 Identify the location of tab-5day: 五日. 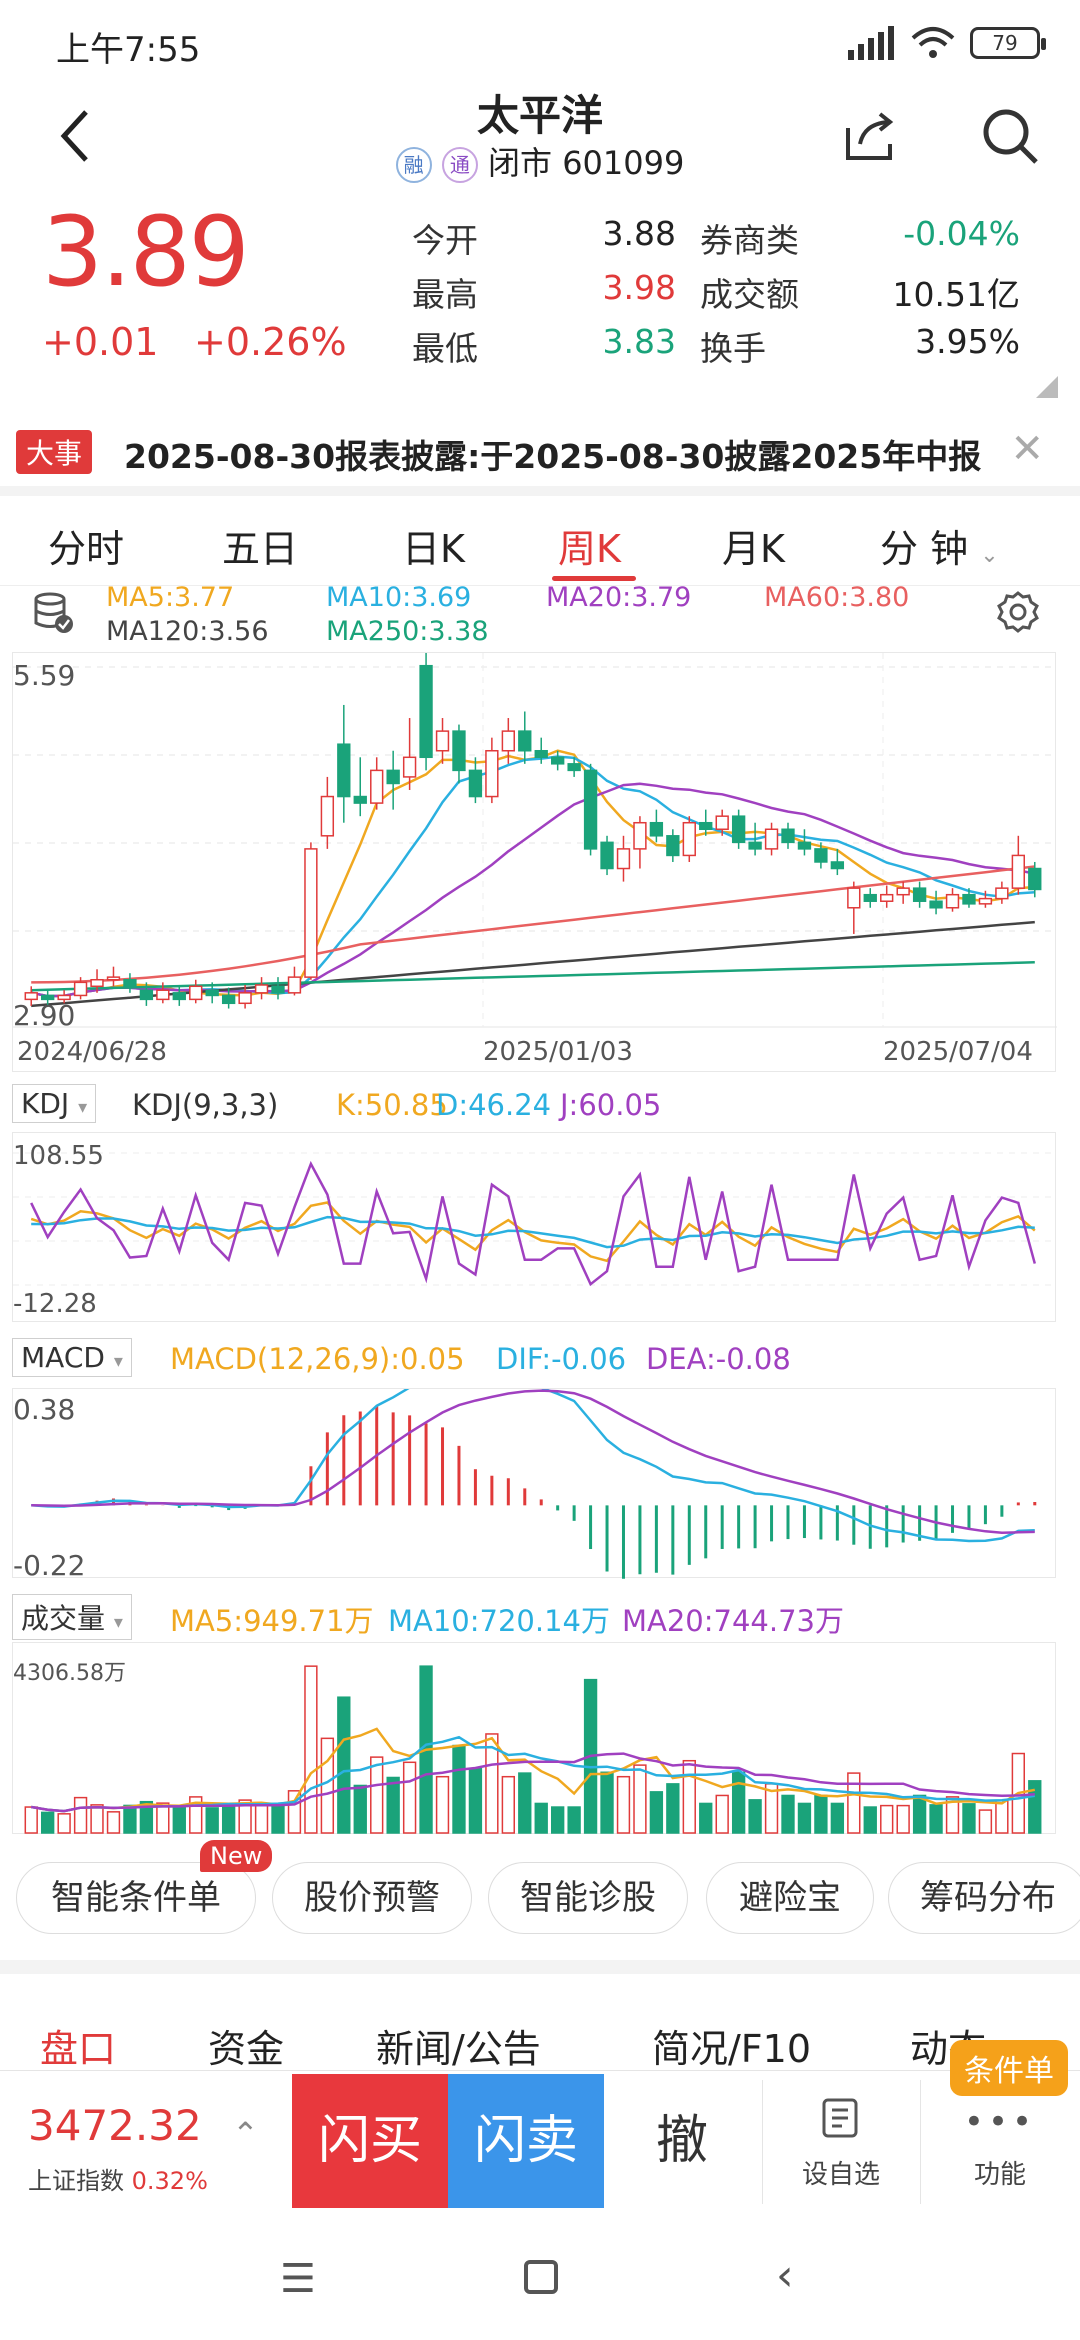
(260, 549).